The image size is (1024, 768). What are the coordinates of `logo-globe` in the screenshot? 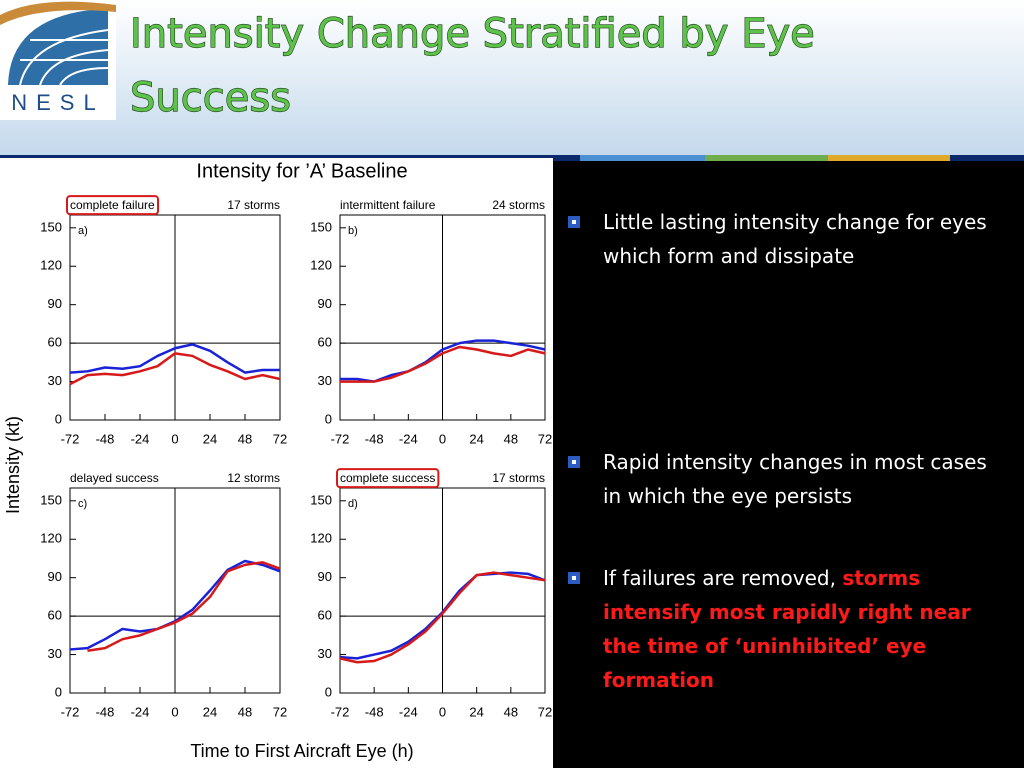 It's located at (58, 47).